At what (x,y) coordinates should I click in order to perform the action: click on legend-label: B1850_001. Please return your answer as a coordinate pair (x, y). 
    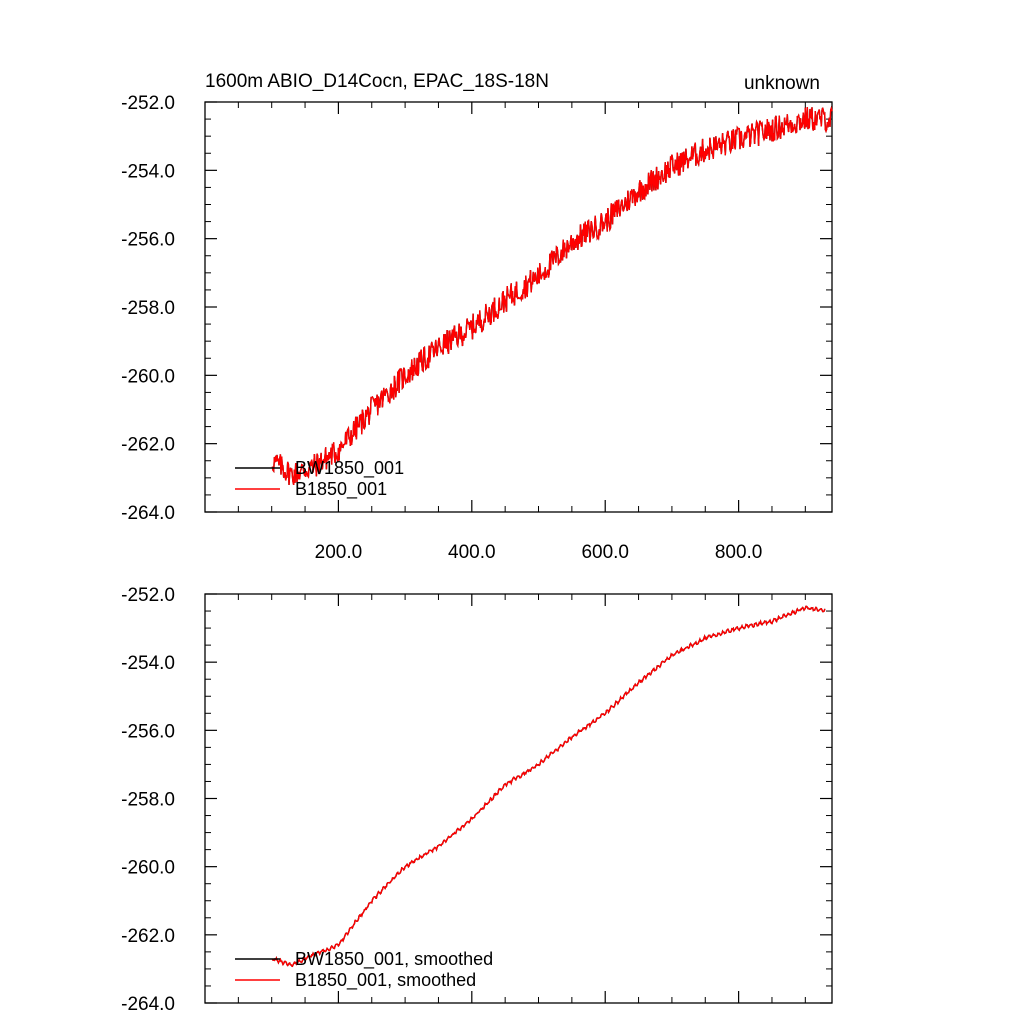
    Looking at the image, I should click on (341, 489).